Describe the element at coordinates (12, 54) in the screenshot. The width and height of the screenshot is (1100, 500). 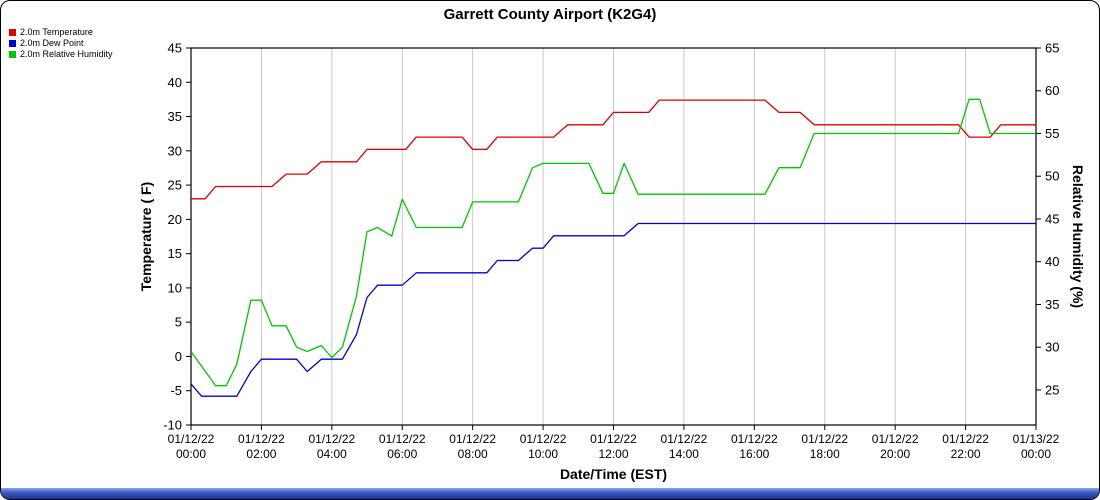
I see `legend-swatch-relative-humidity` at that location.